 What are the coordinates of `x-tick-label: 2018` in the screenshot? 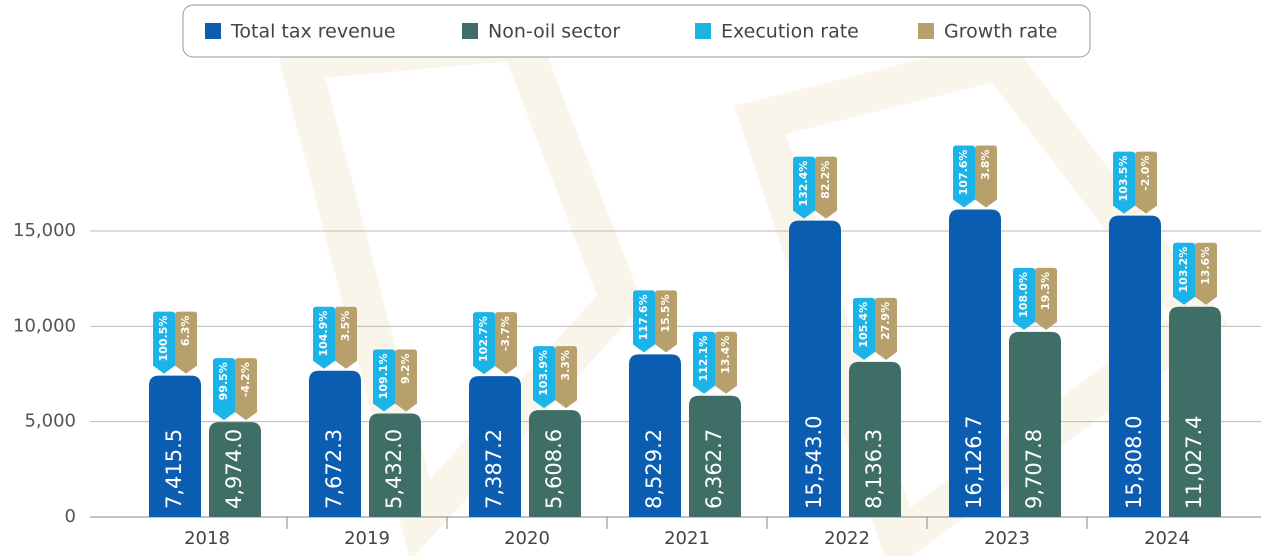 It's located at (207, 538).